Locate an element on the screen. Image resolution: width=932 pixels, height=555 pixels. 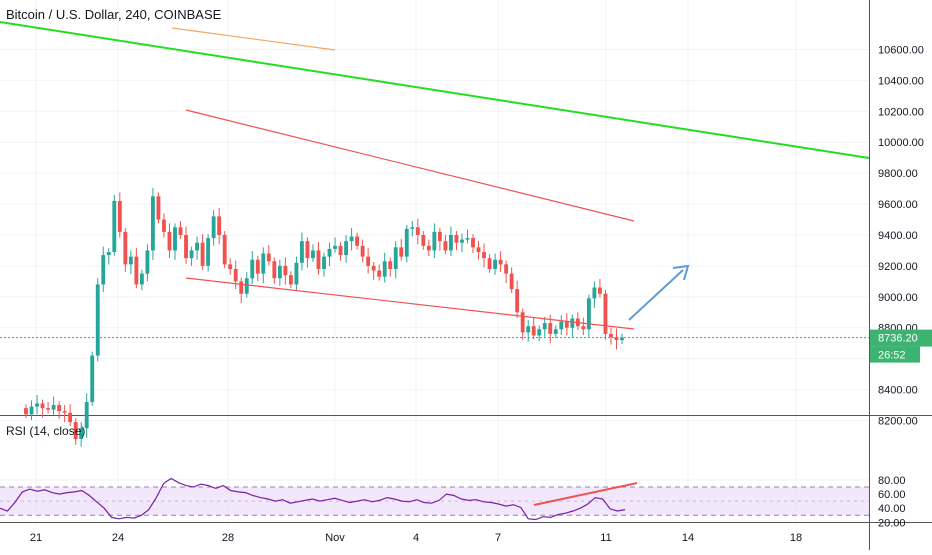
channel-upper-line is located at coordinates (410, 165).